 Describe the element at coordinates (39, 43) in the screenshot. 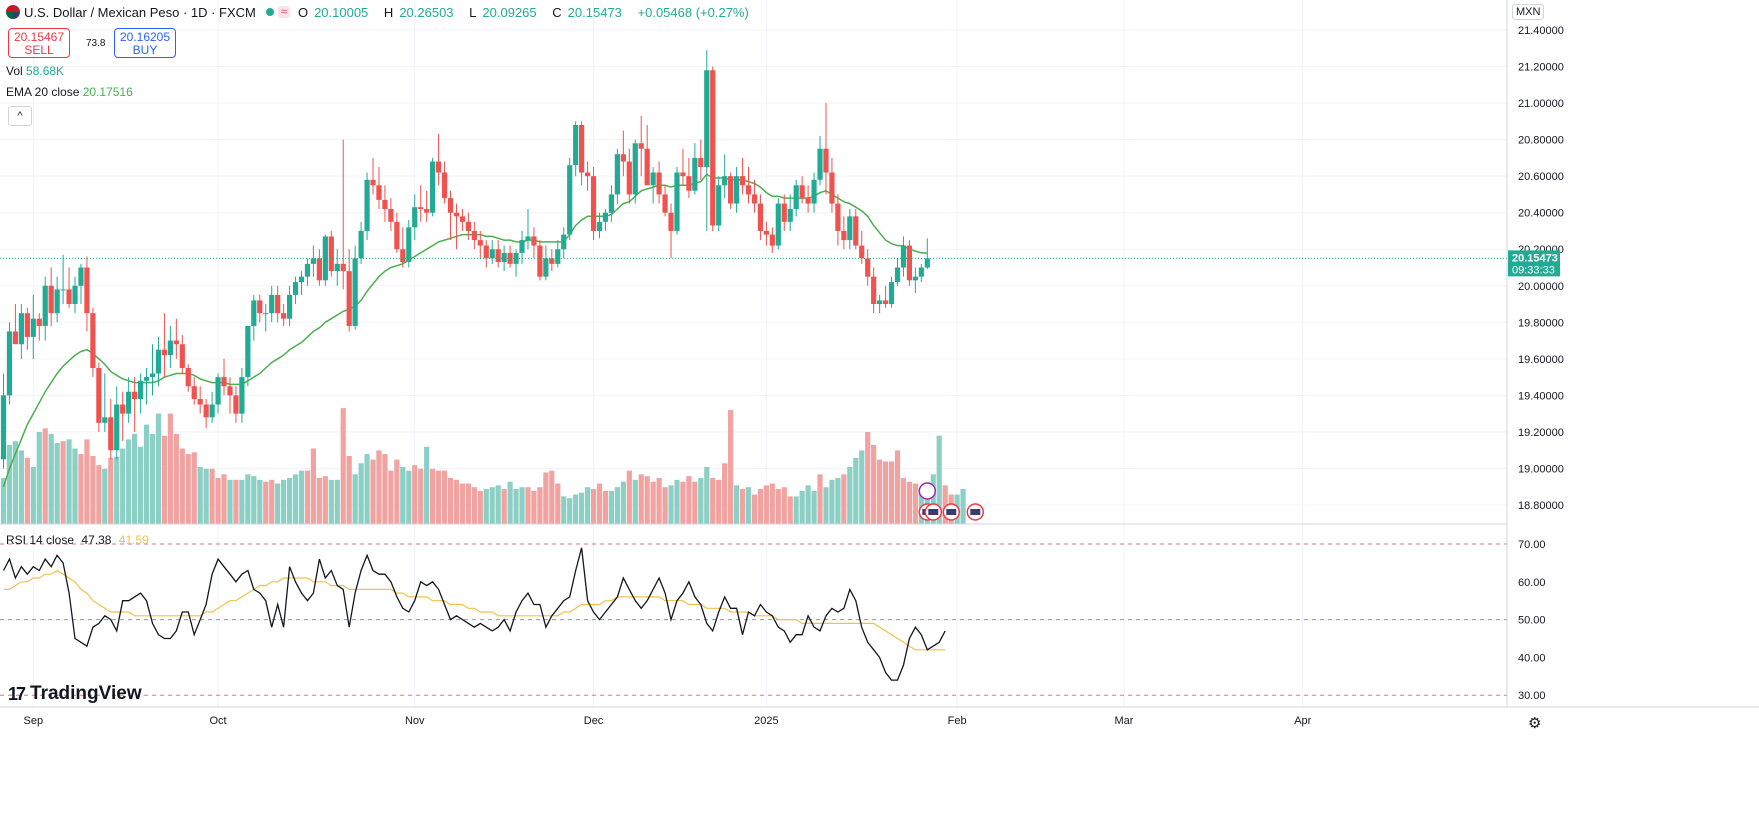

I see `sell-button: 20.15467 SELL` at that location.